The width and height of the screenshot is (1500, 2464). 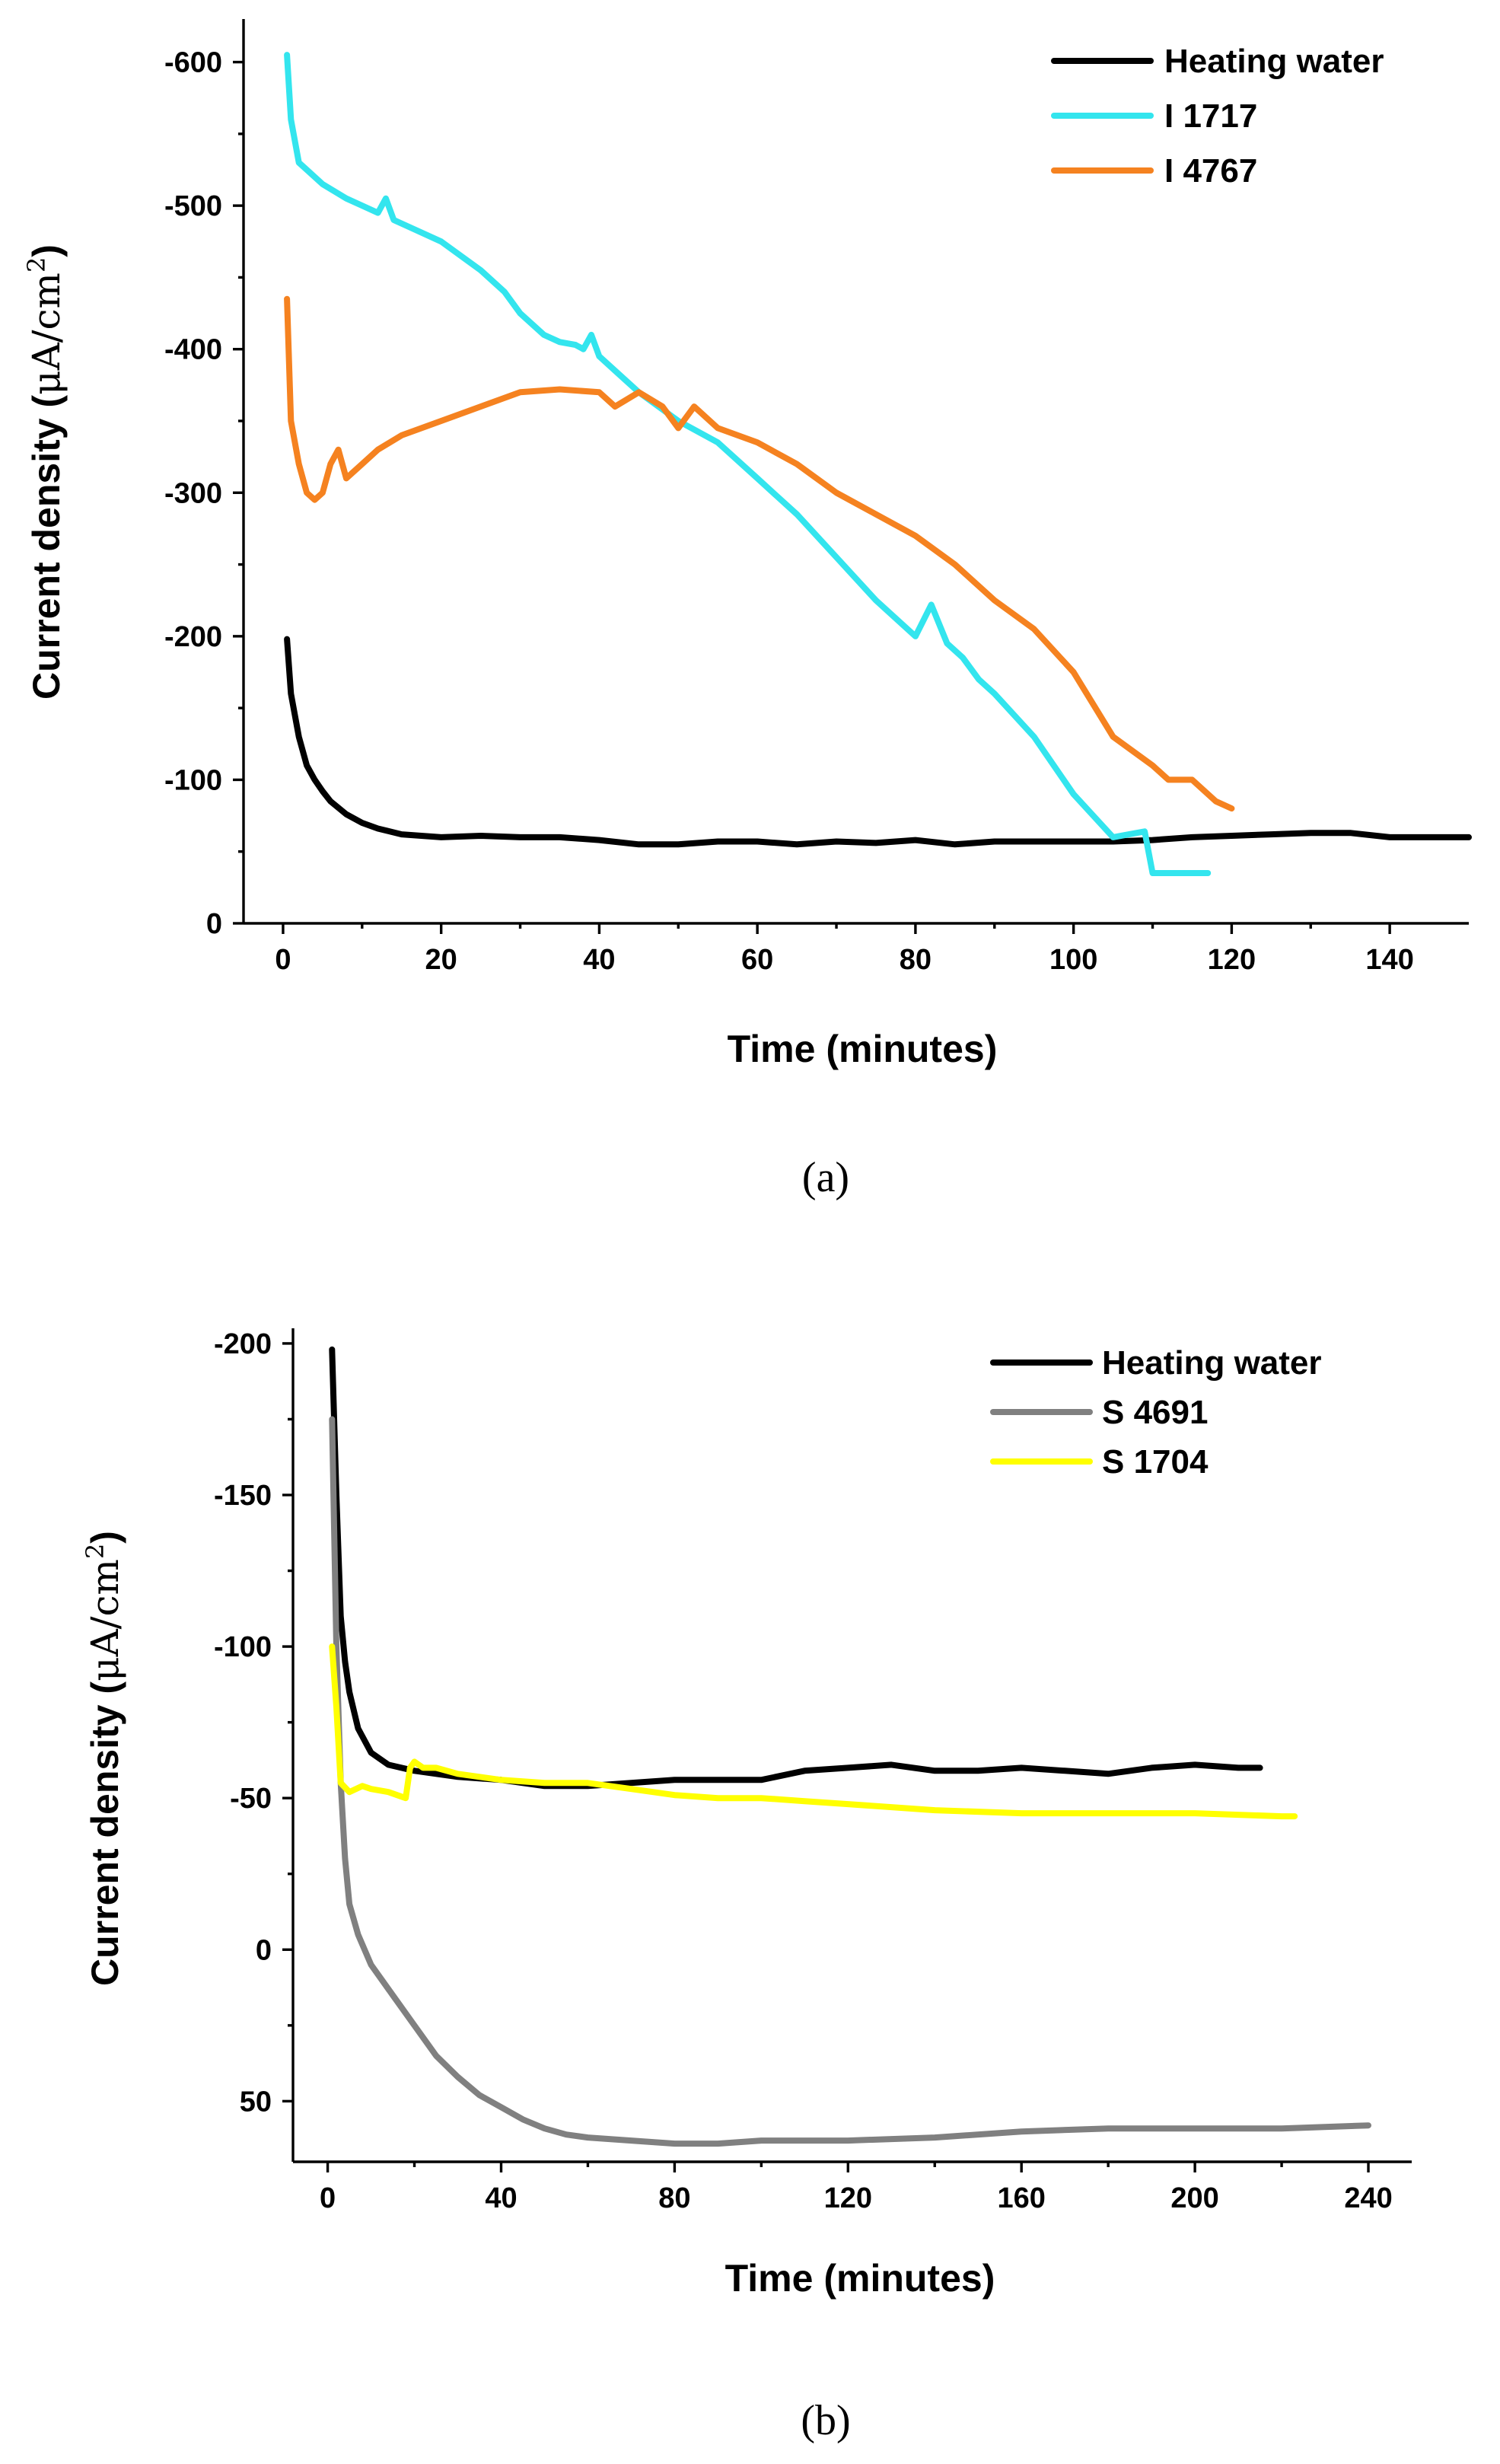 I want to click on legend-label-i-4767: I 4767, so click(x=1210, y=171).